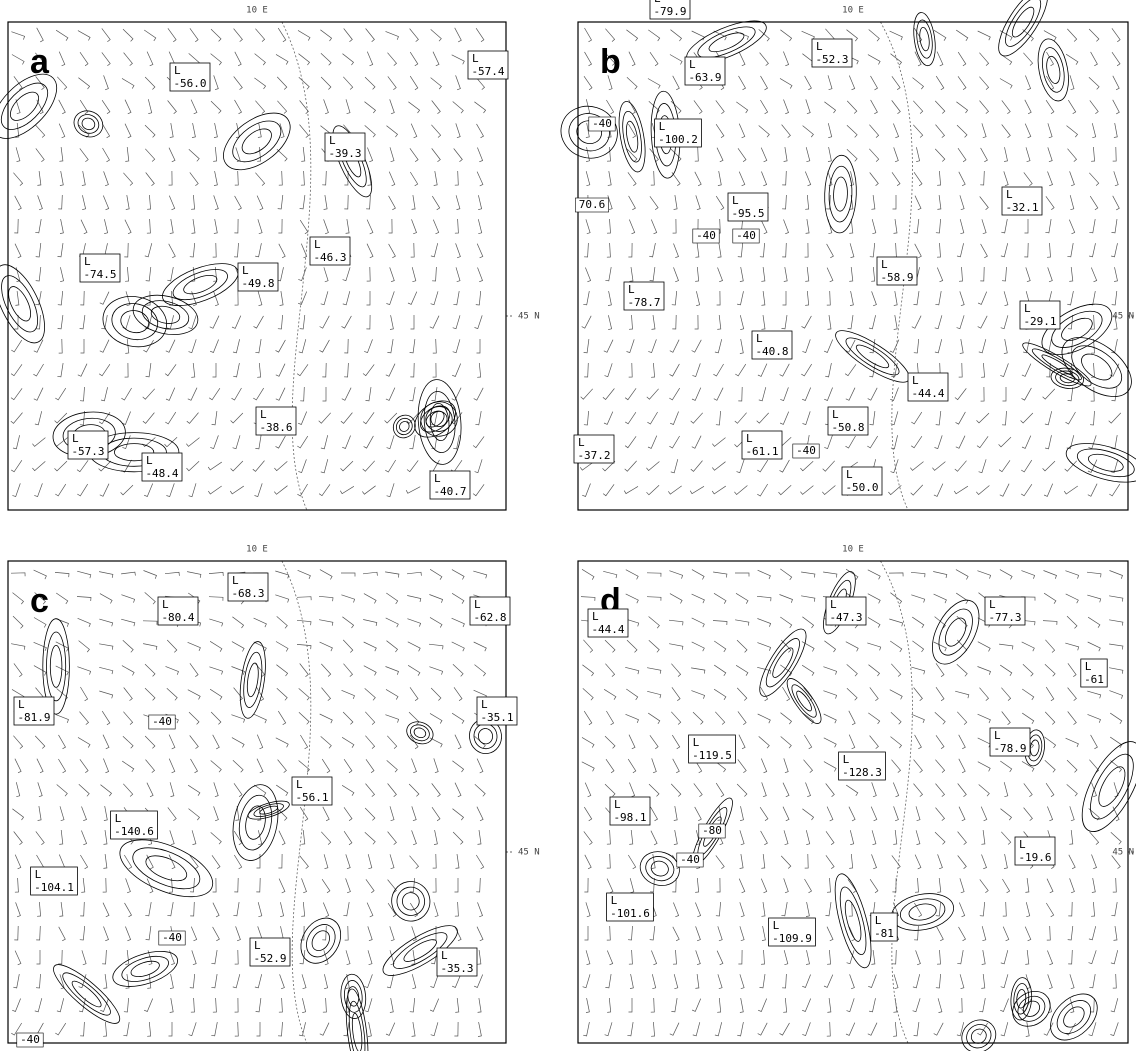  What do you see at coordinates (487, 71) in the screenshot?
I see `pressure-value: -57.4` at bounding box center [487, 71].